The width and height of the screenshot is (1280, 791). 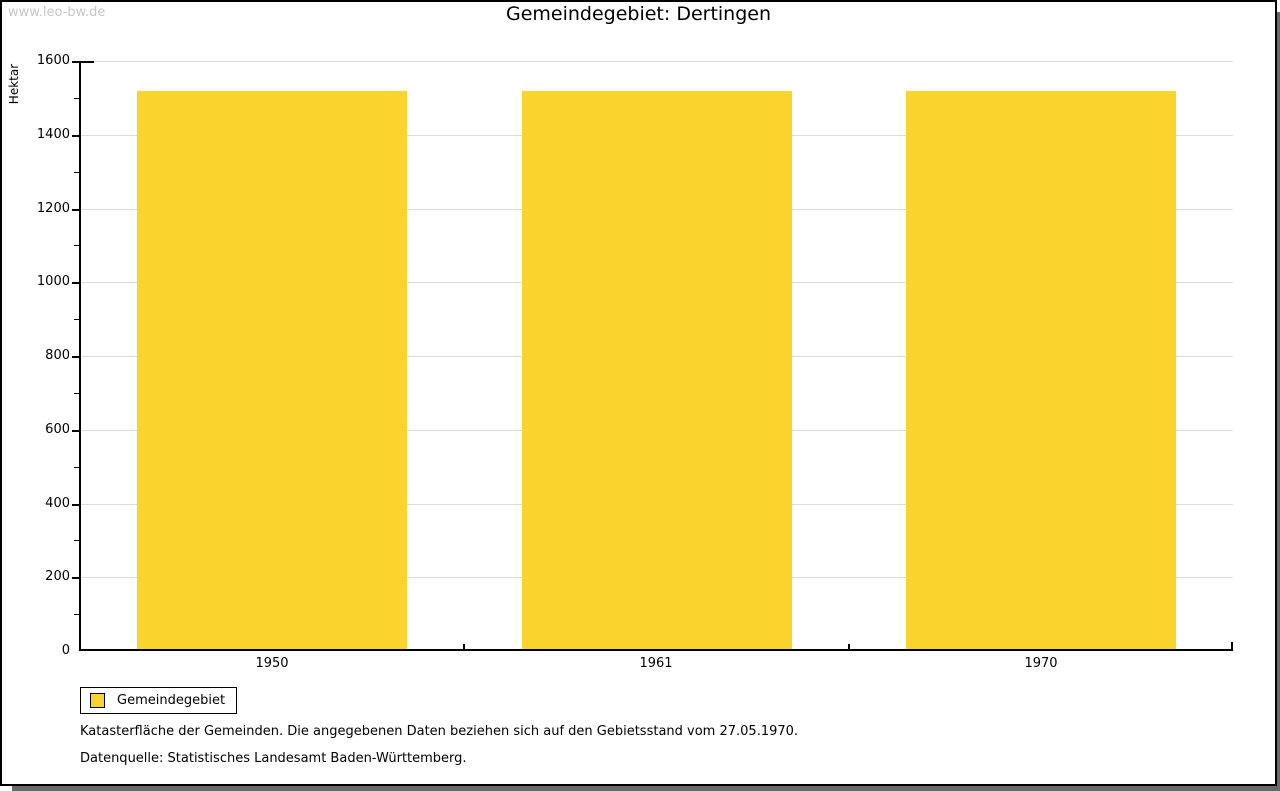 What do you see at coordinates (1041, 663) in the screenshot?
I see `x-tick-label: 1970` at bounding box center [1041, 663].